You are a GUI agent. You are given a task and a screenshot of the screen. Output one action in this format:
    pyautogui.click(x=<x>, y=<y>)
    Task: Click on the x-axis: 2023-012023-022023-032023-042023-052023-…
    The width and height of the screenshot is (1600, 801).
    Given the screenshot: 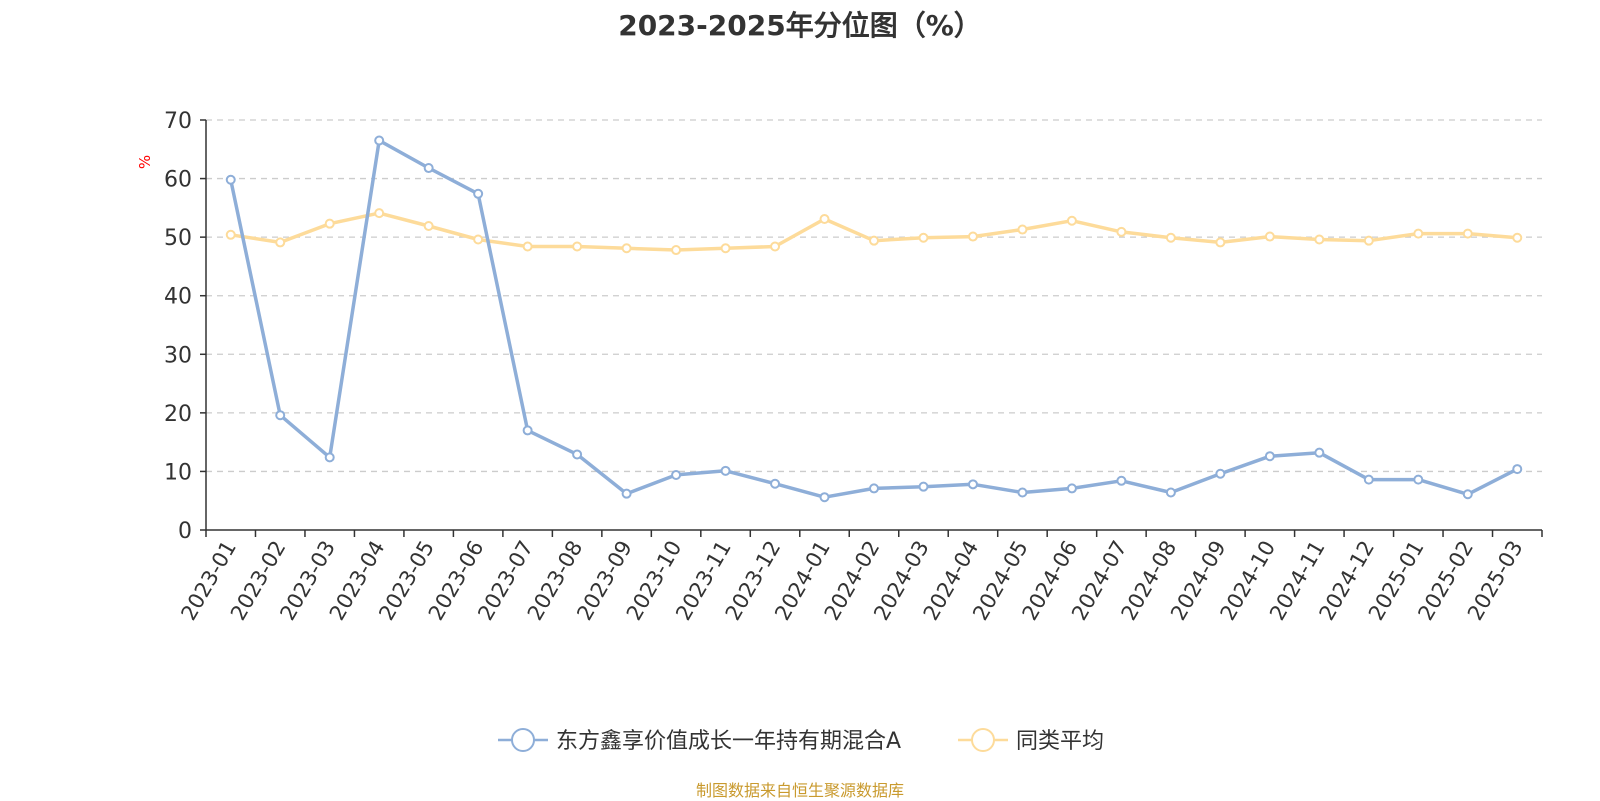 What is the action you would take?
    pyautogui.click(x=859, y=576)
    